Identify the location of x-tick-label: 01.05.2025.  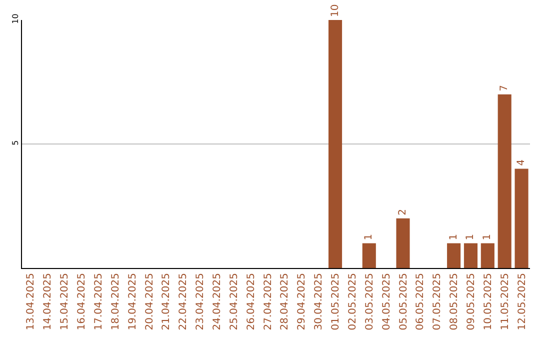
(336, 301).